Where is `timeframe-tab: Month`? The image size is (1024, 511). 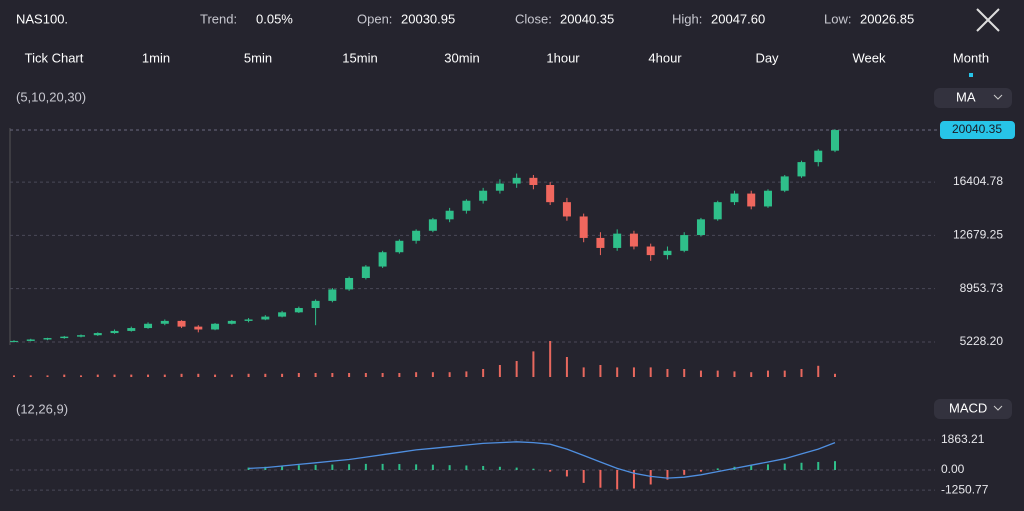
timeframe-tab: Month is located at coordinates (971, 57).